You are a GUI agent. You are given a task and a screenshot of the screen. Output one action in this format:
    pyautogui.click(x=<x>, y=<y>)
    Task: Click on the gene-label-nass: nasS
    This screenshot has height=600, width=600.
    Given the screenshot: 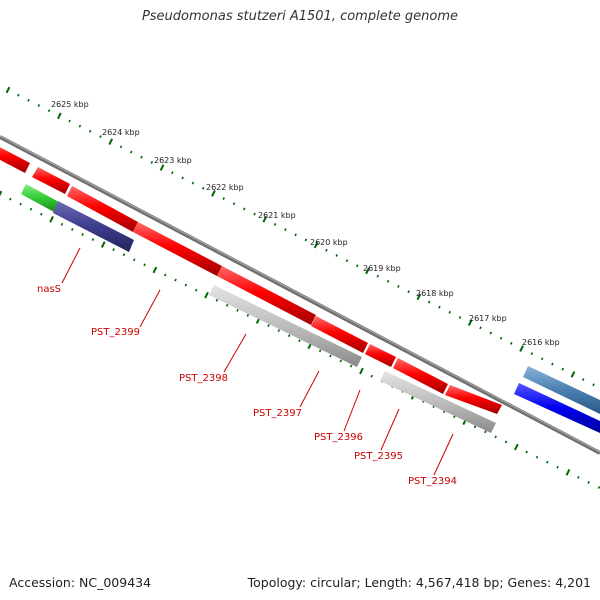 What is the action you would take?
    pyautogui.click(x=49, y=289)
    